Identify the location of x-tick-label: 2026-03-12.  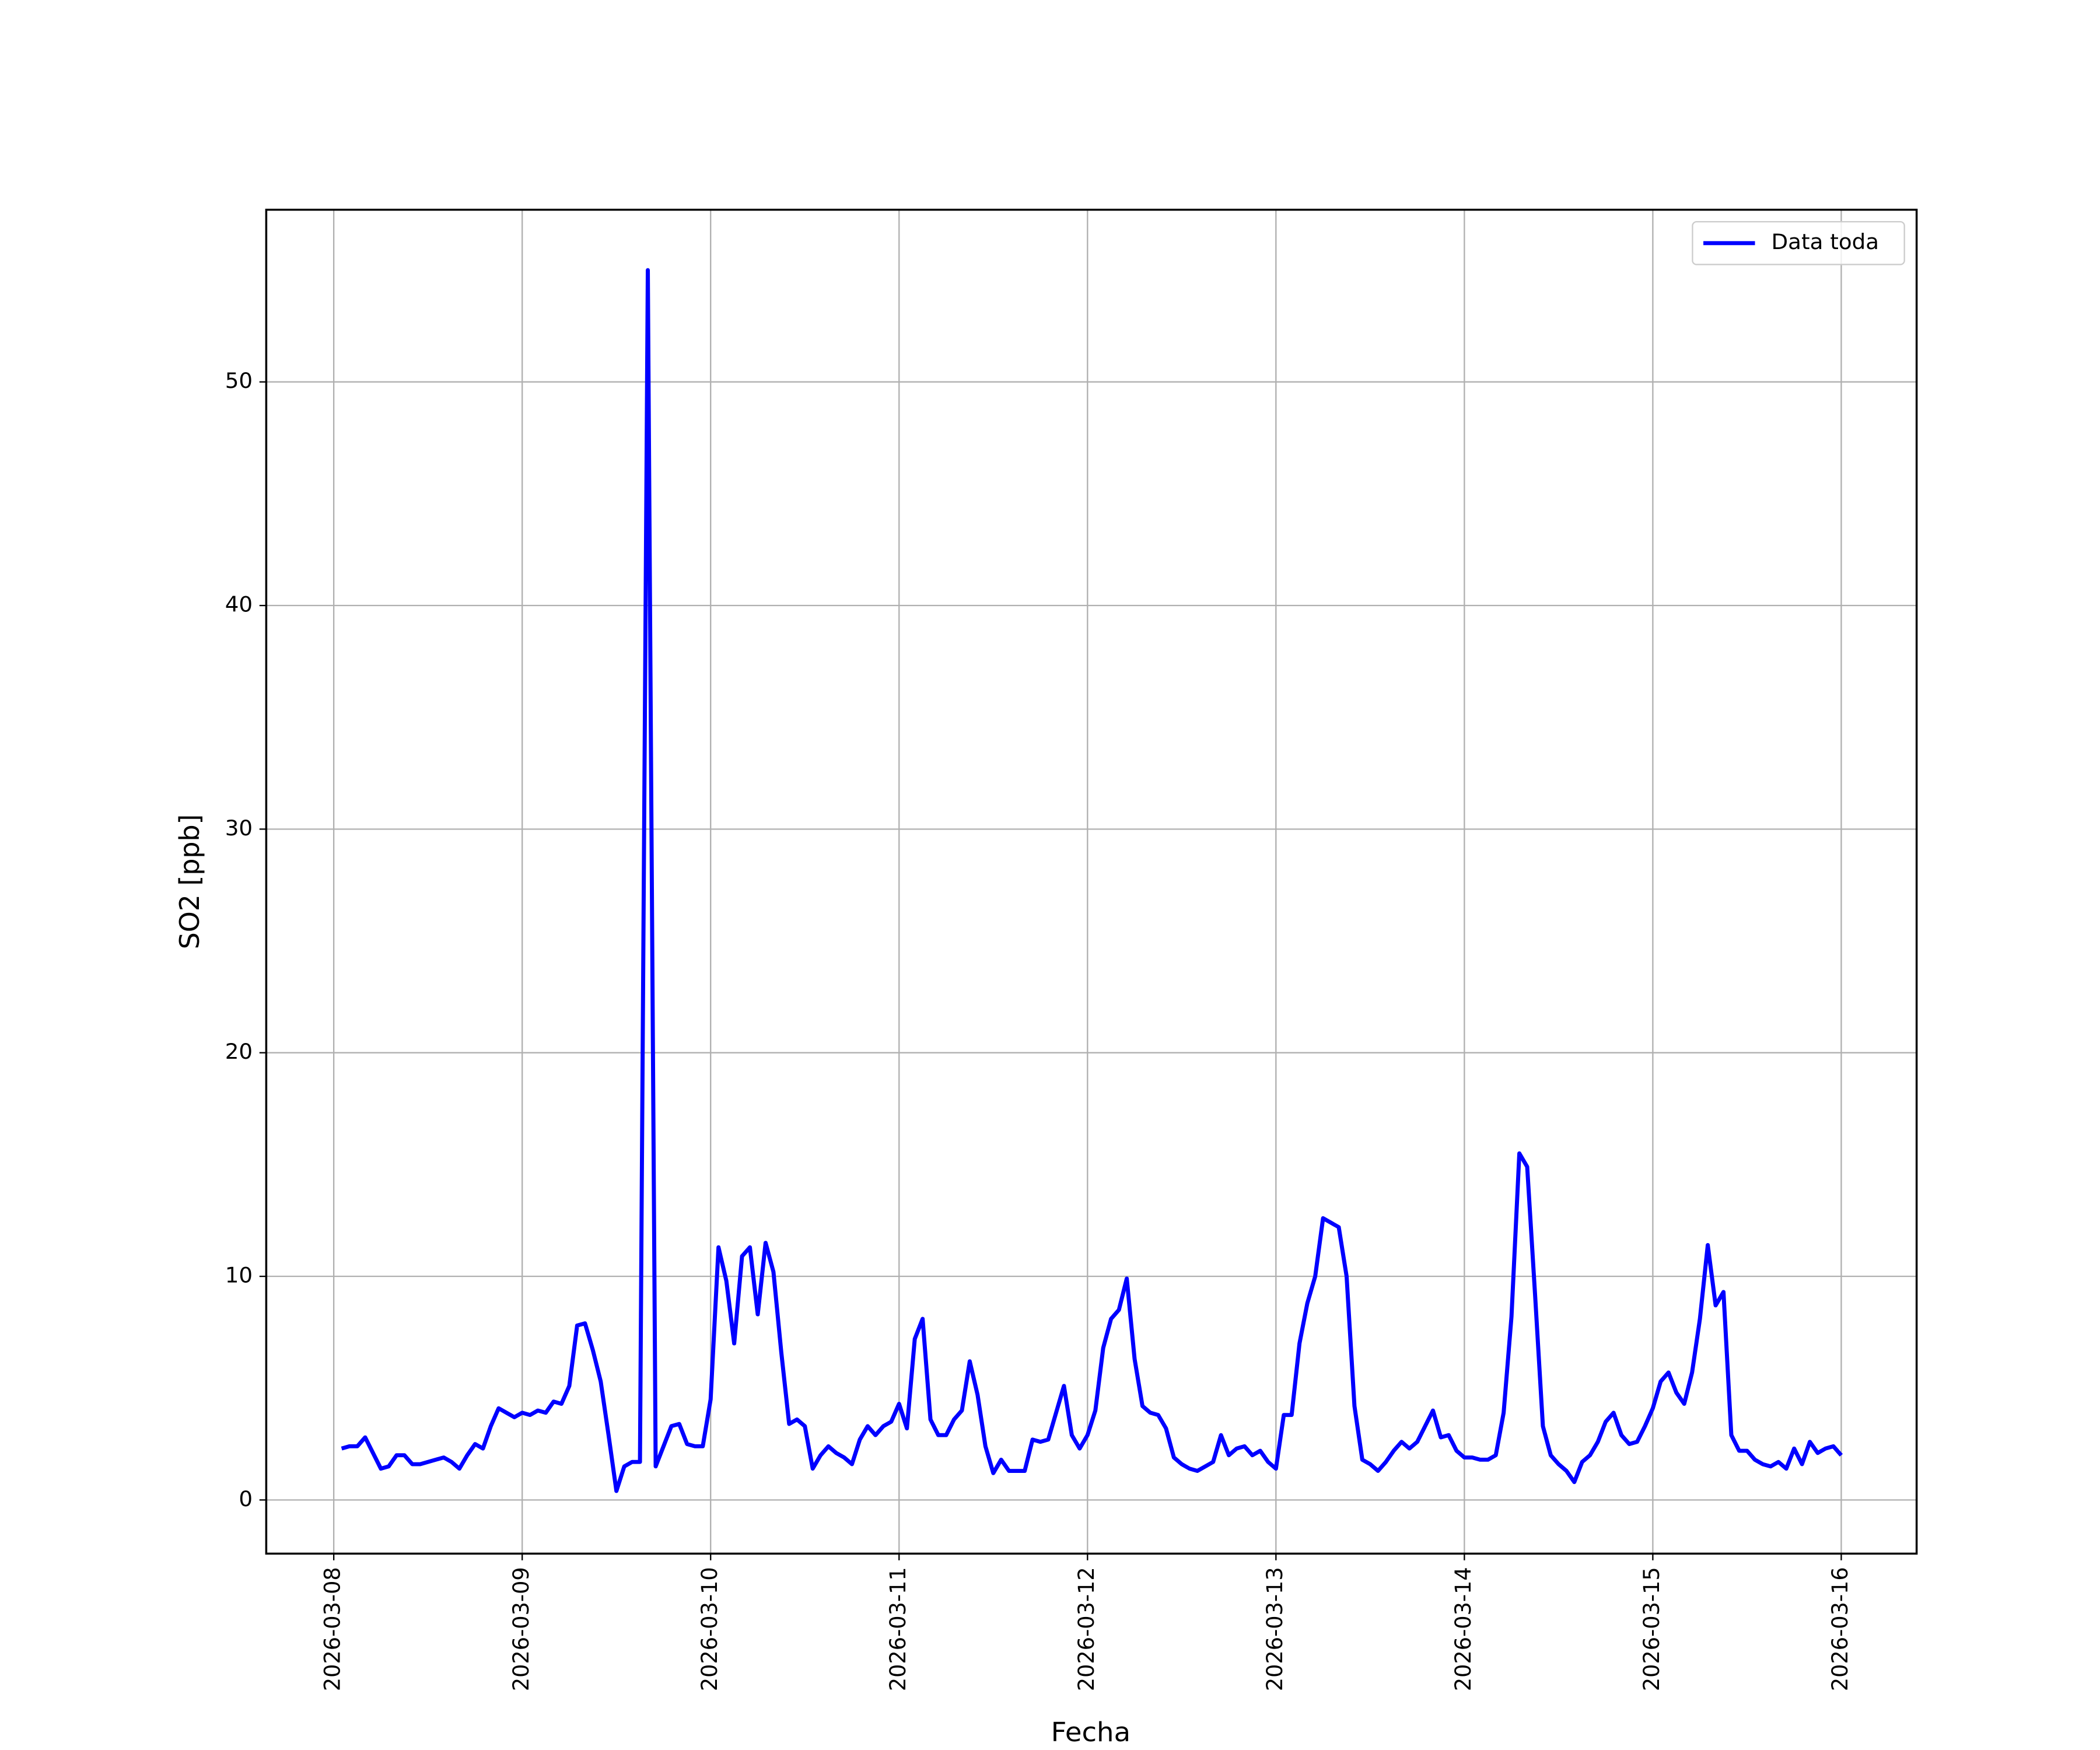
(1086, 1629).